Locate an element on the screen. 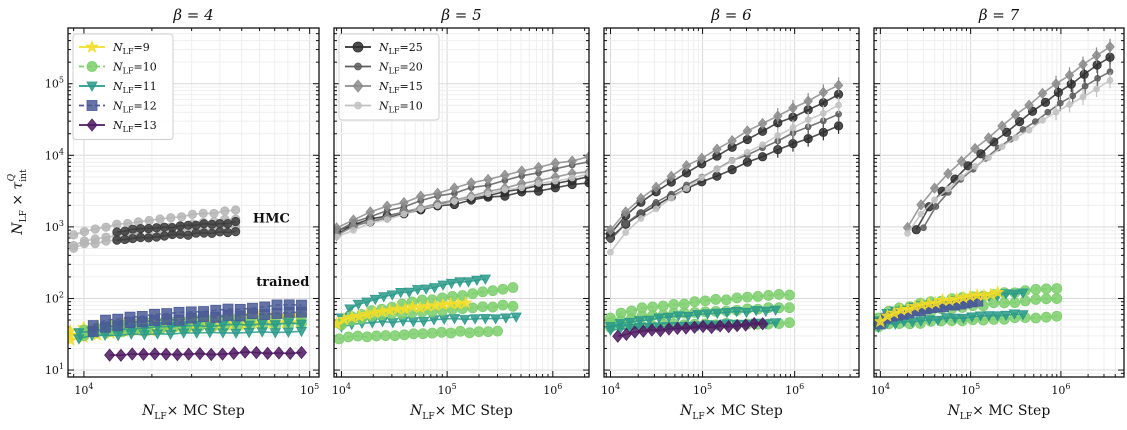  series-hmc-1-line is located at coordinates (1016, 149).